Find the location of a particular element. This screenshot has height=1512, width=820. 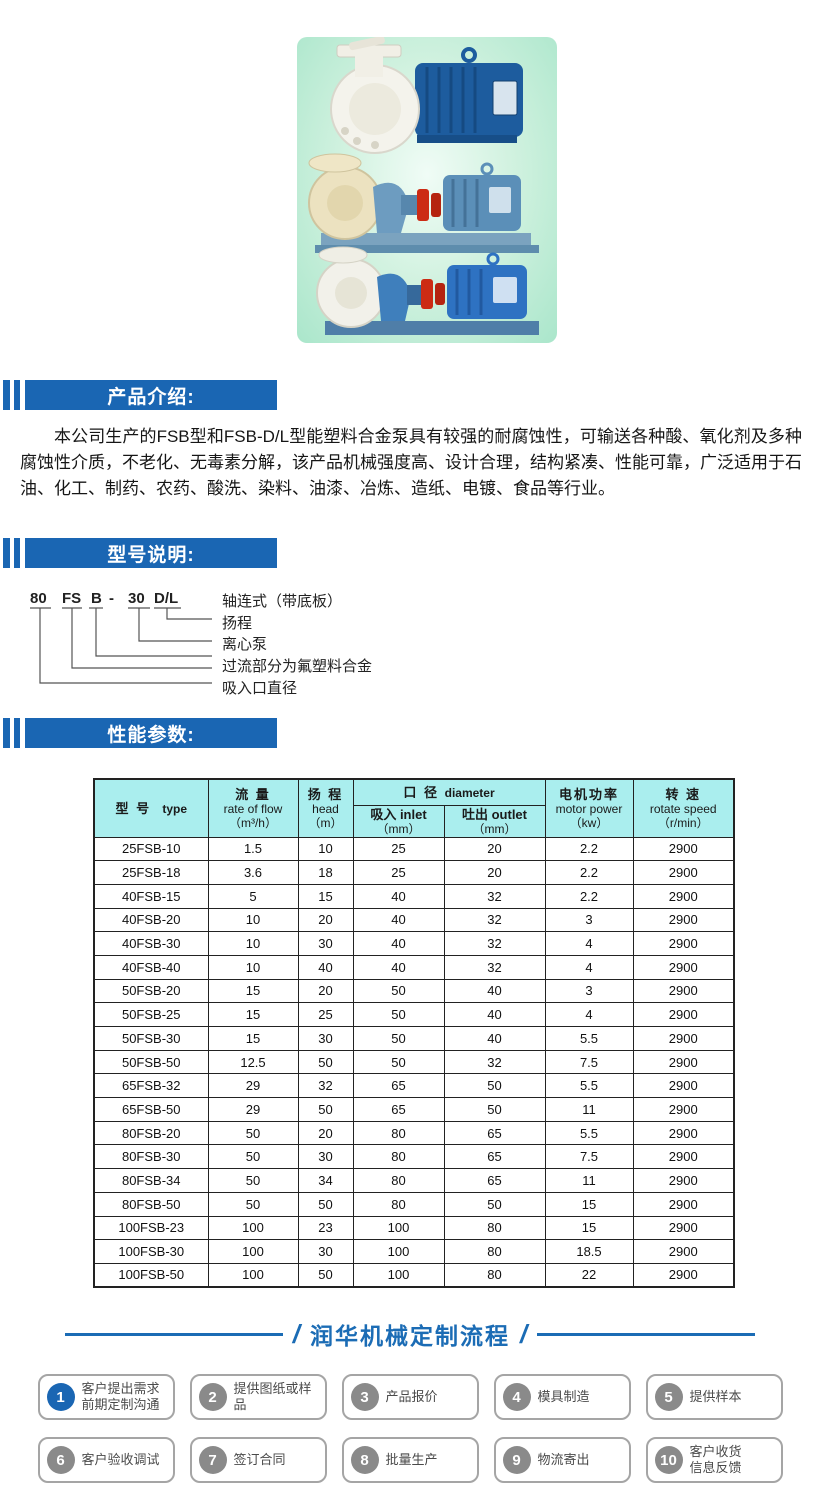

step-label: 签订合同 is located at coordinates (259, 1459).